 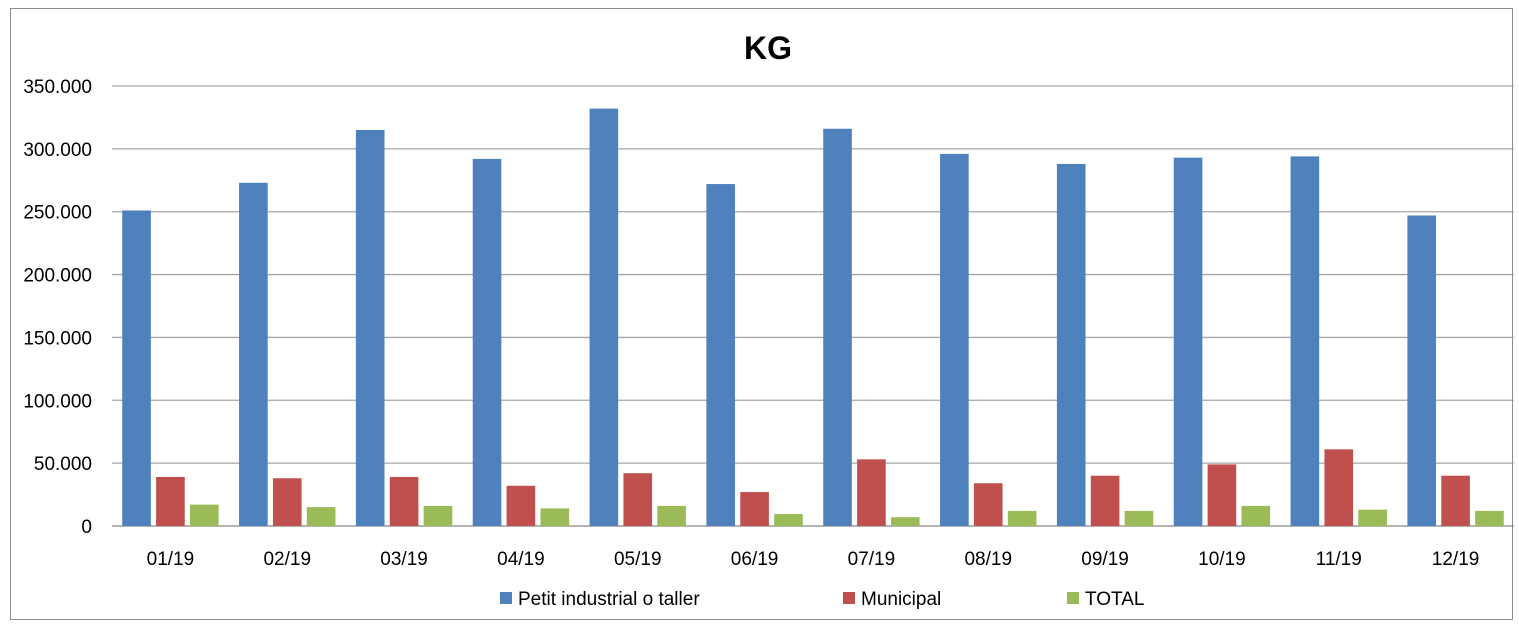 What do you see at coordinates (872, 559) in the screenshot?
I see `x-tick-label: 07/19` at bounding box center [872, 559].